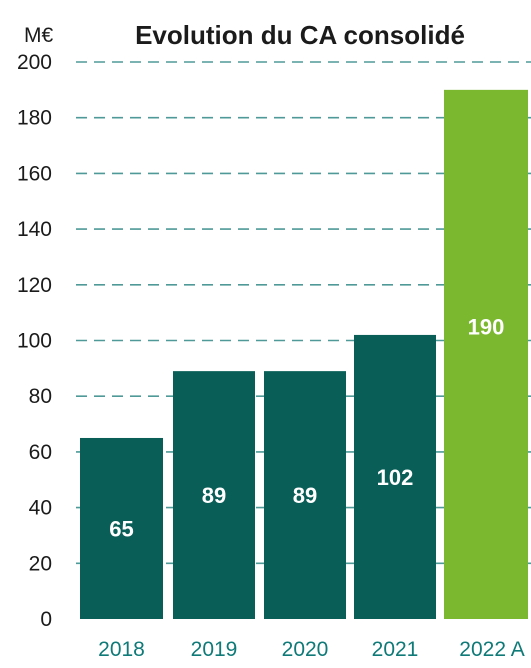 This screenshot has height=668, width=531. I want to click on y-tick-label: 100, so click(34, 341).